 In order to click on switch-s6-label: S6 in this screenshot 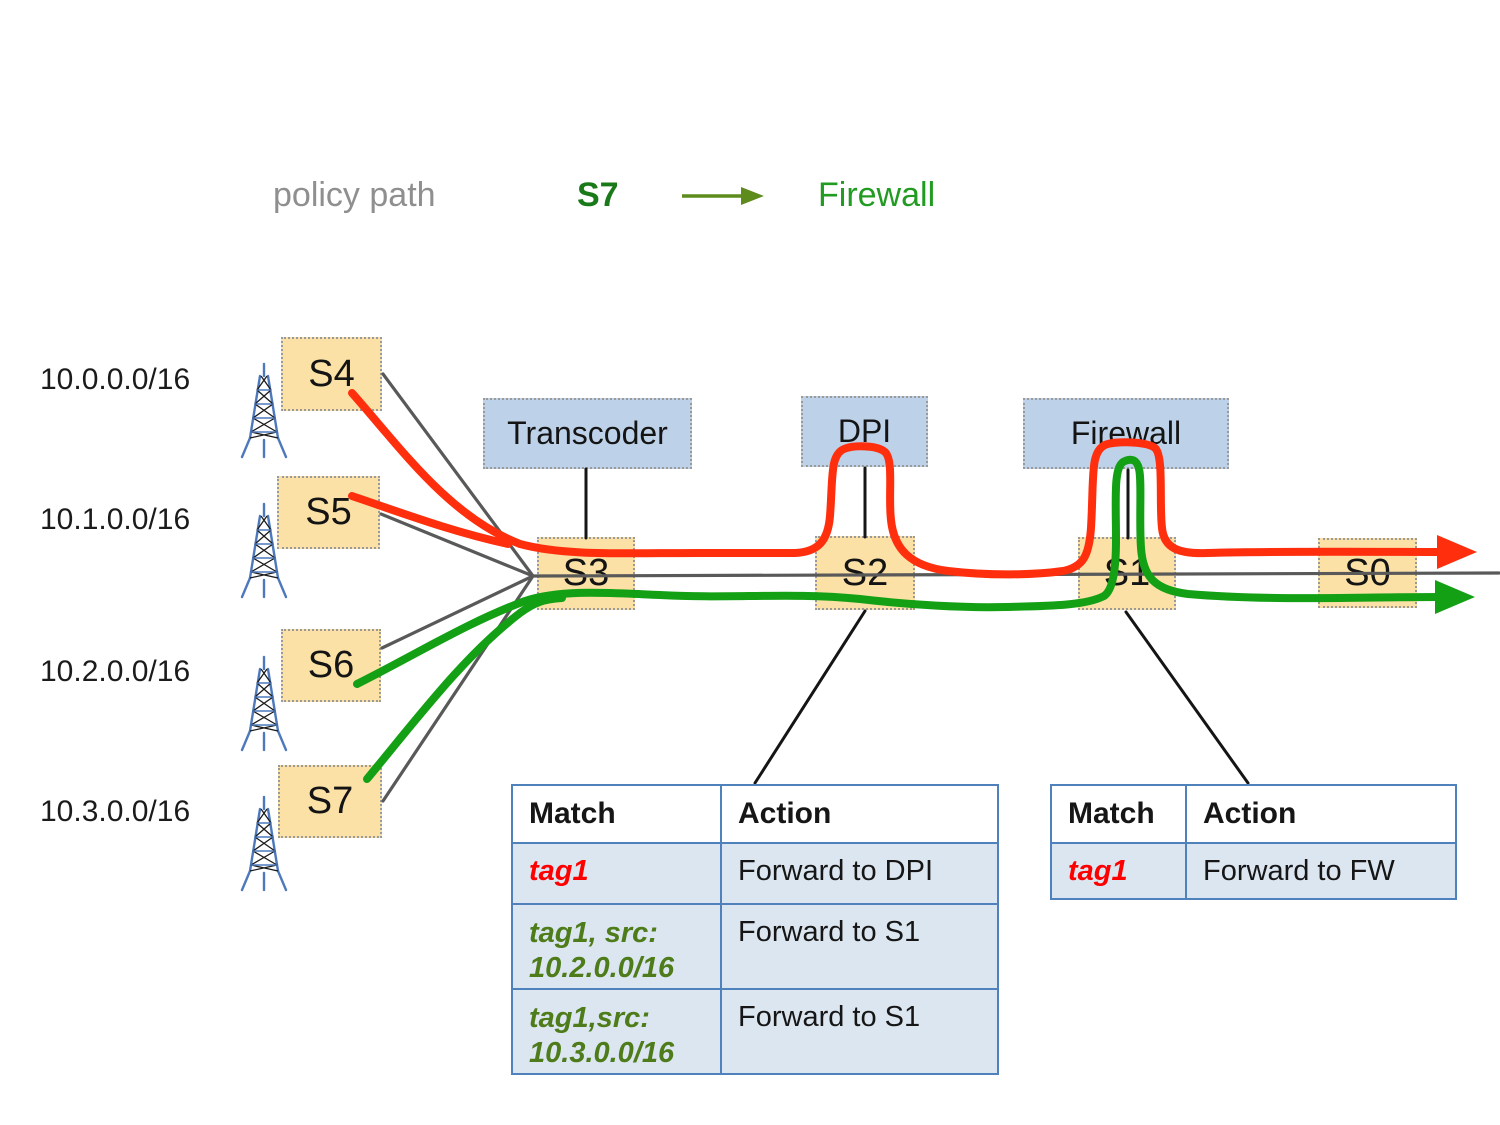, I will do `click(331, 665)`.